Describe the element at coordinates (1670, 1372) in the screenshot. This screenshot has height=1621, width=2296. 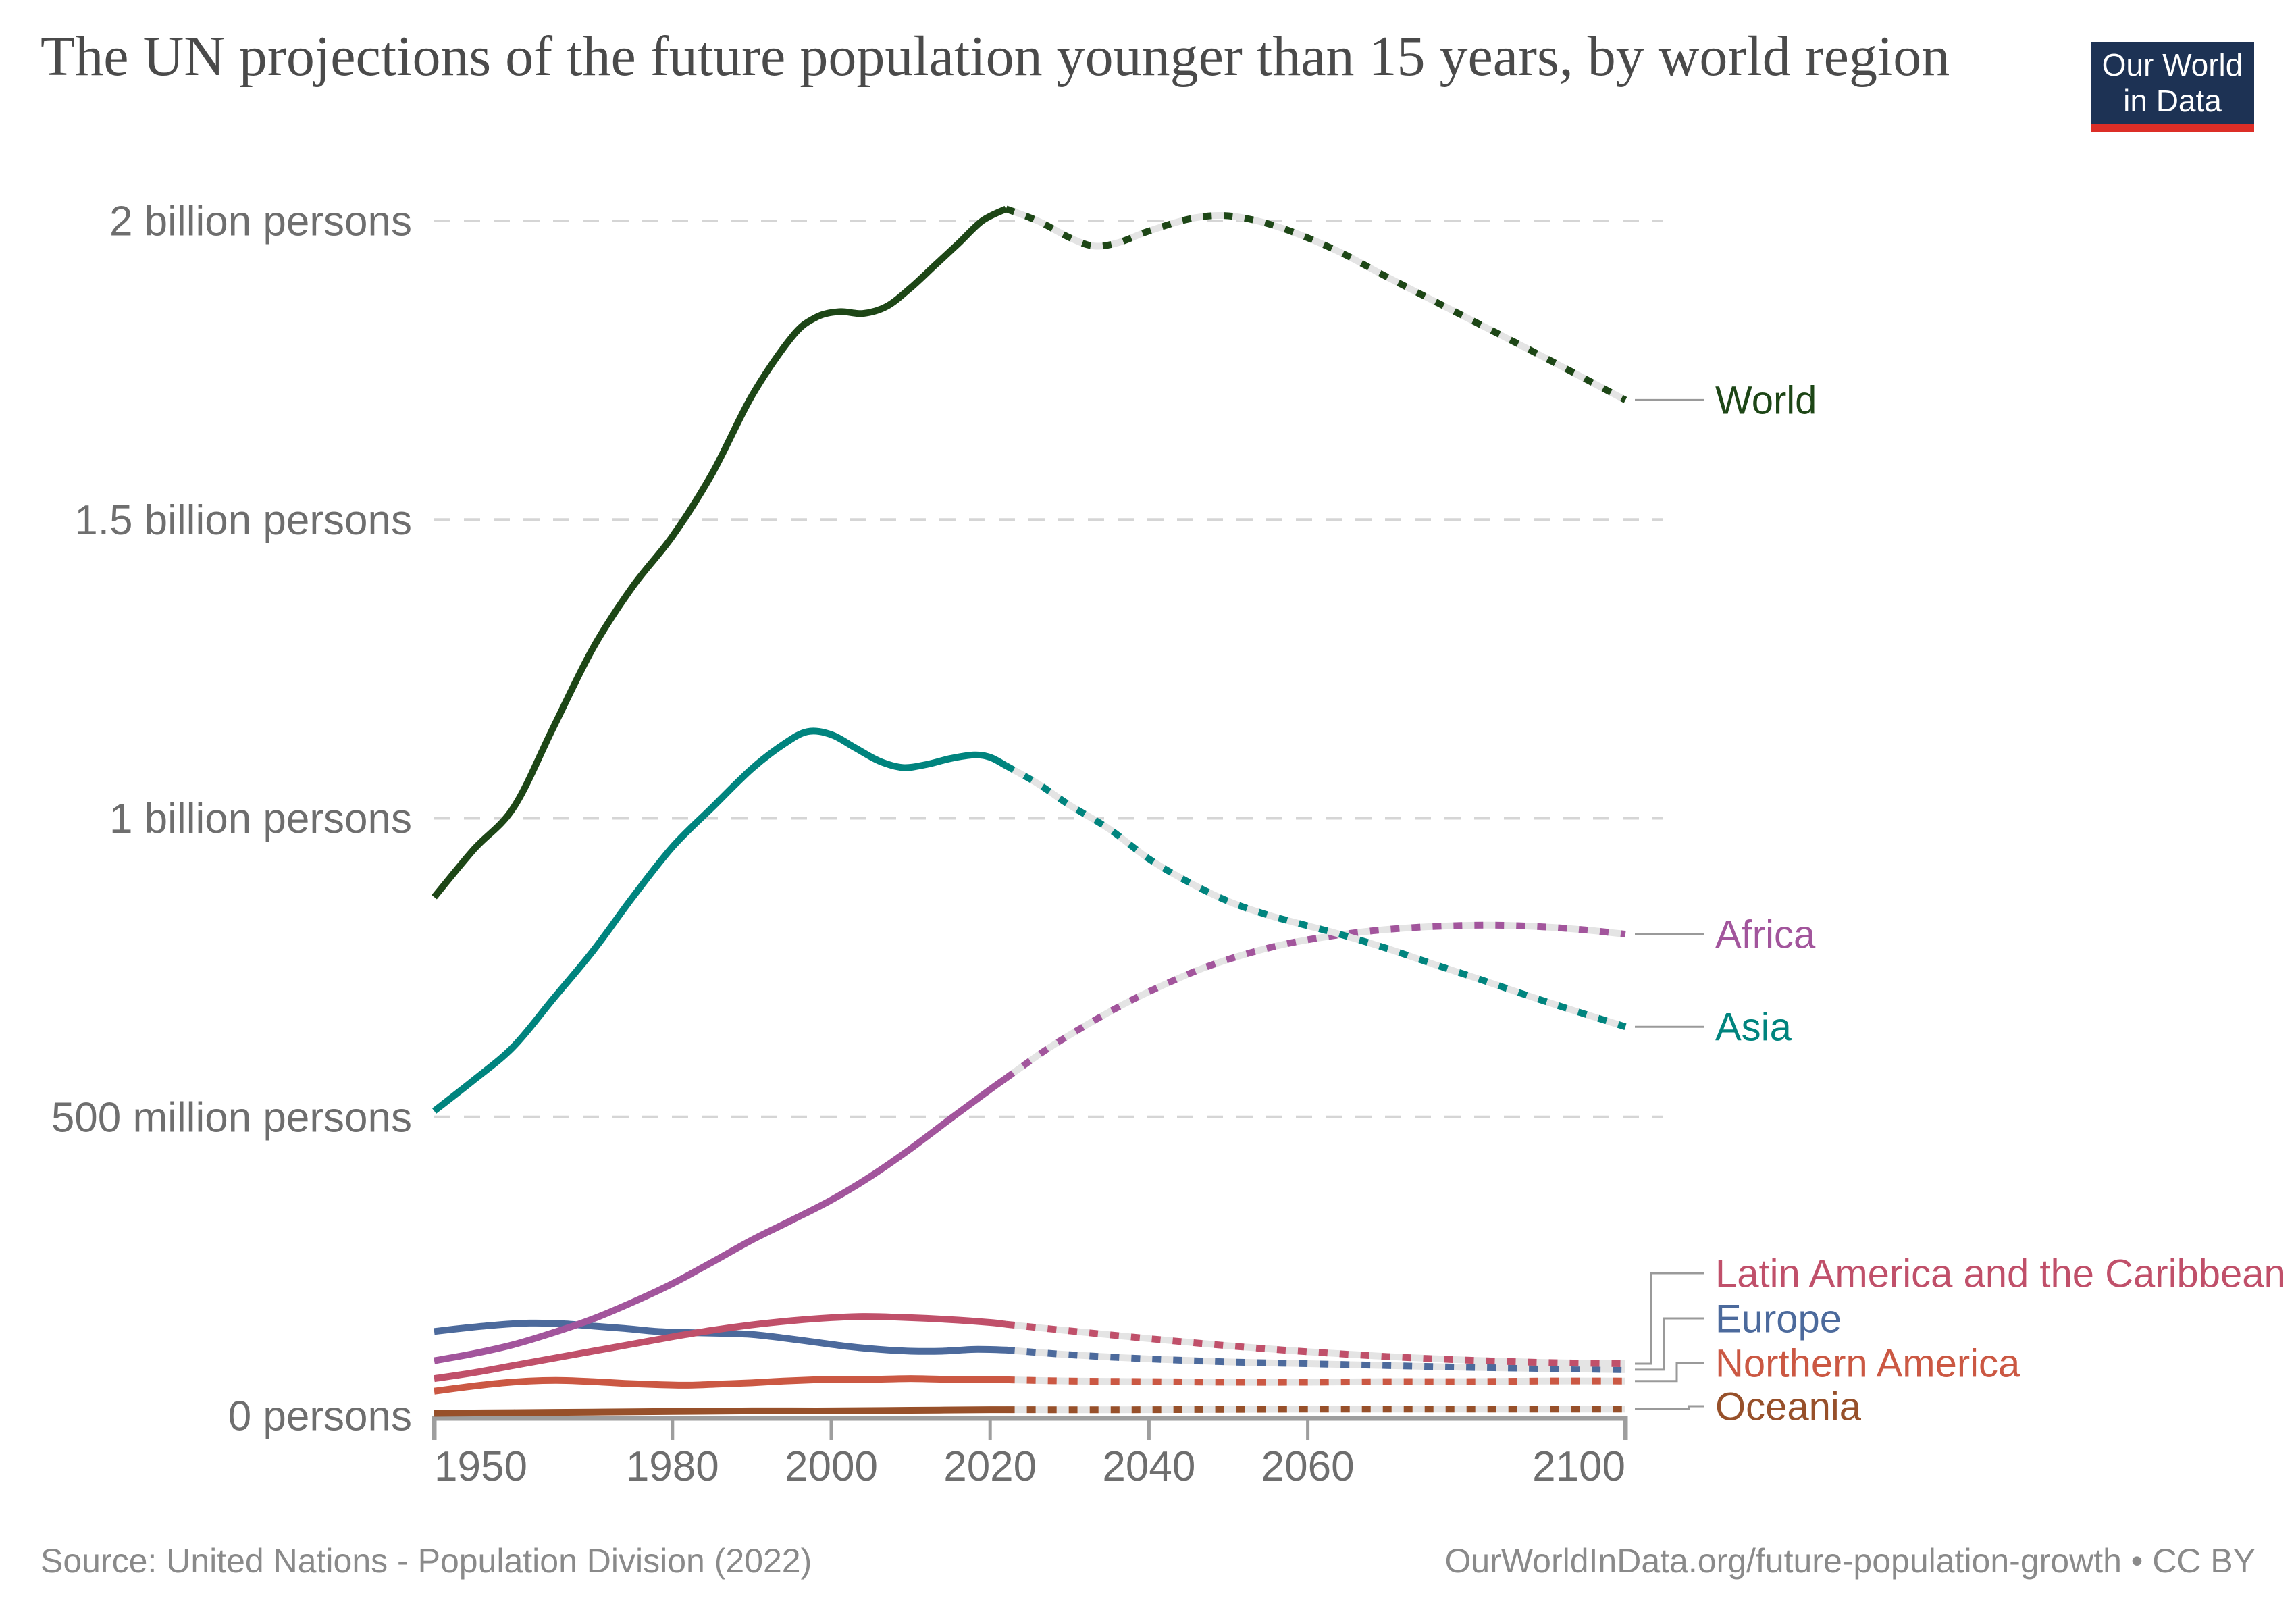
I see `northern-america-label-connector` at that location.